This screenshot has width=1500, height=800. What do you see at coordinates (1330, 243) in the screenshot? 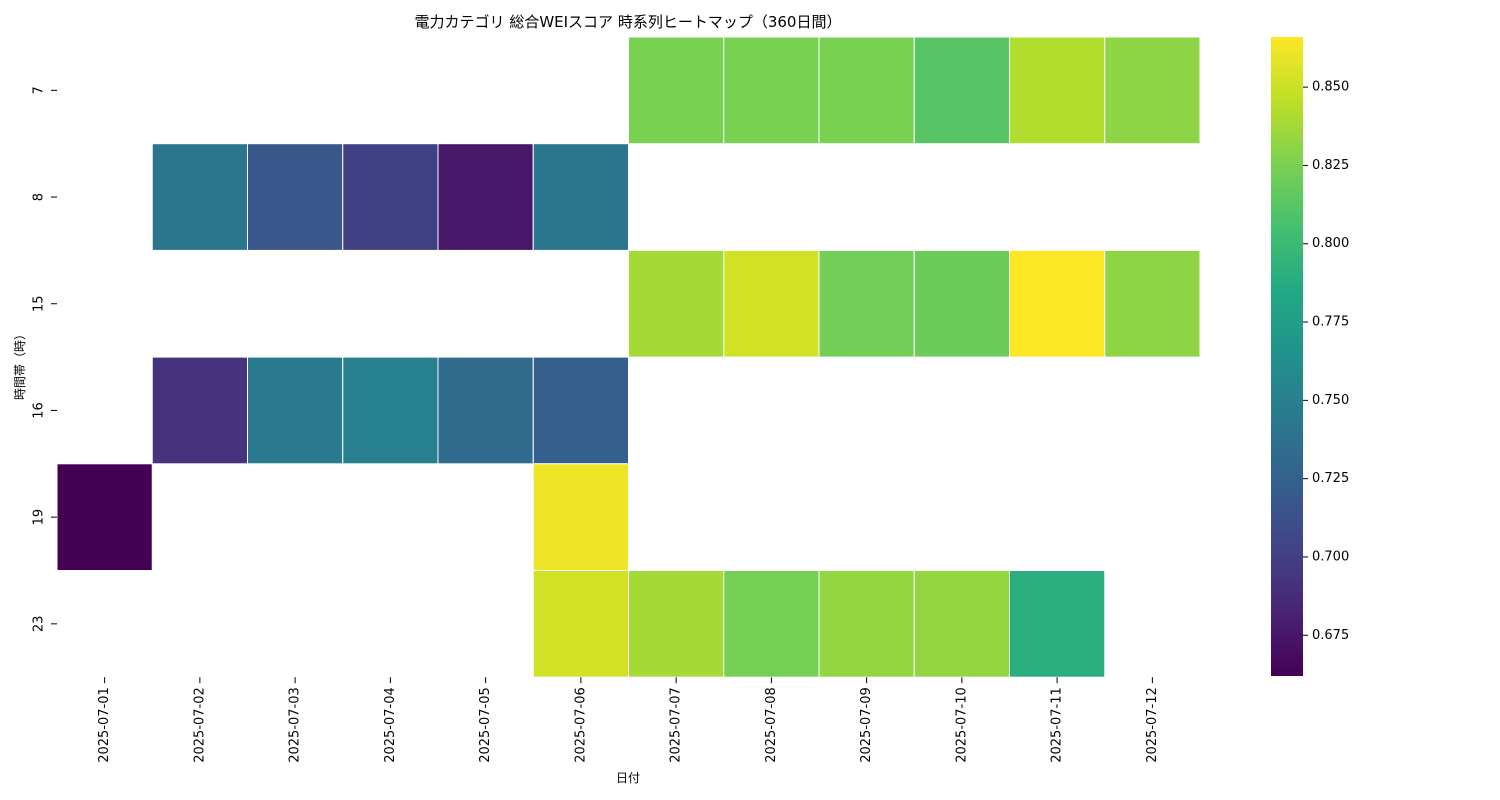
I see `colorbar-tick-label: 0.800` at bounding box center [1330, 243].